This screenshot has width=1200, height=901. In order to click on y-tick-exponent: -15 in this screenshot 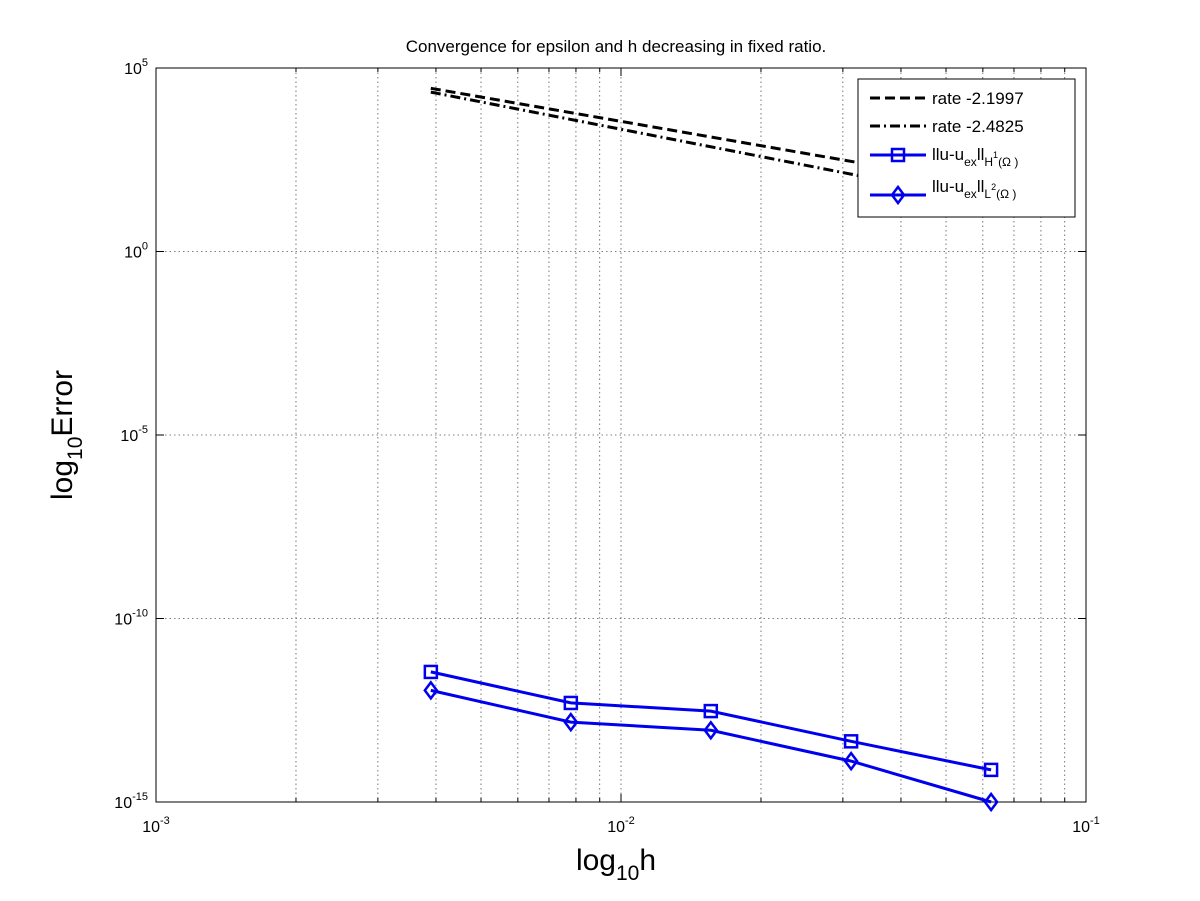, I will do `click(140, 797)`.